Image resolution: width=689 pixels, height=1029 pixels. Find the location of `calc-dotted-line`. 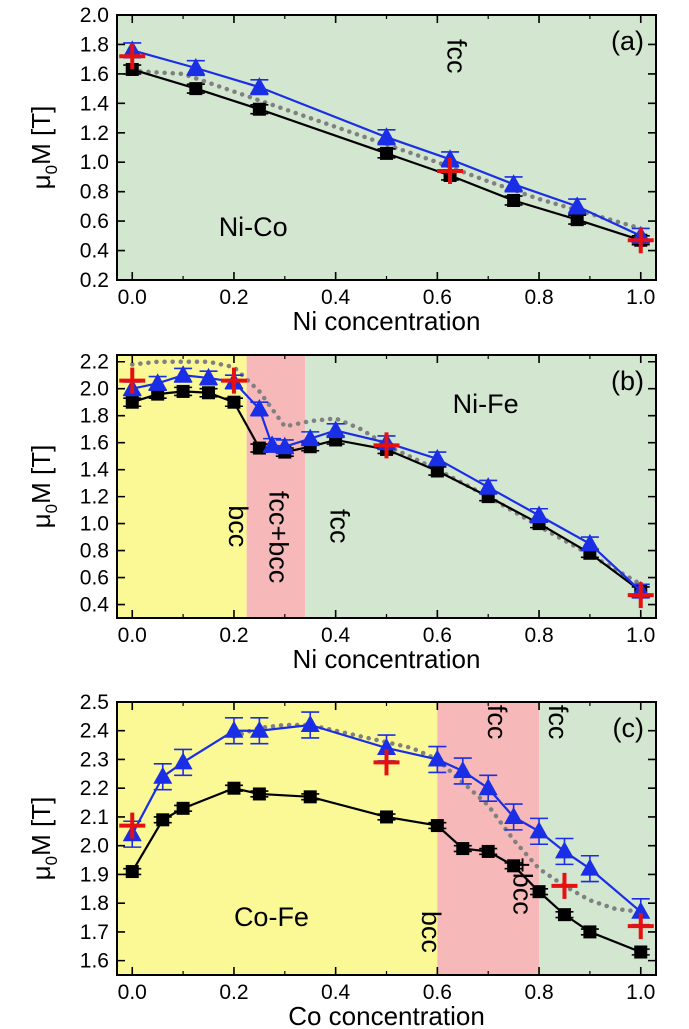

calc-dotted-line is located at coordinates (437, 818).